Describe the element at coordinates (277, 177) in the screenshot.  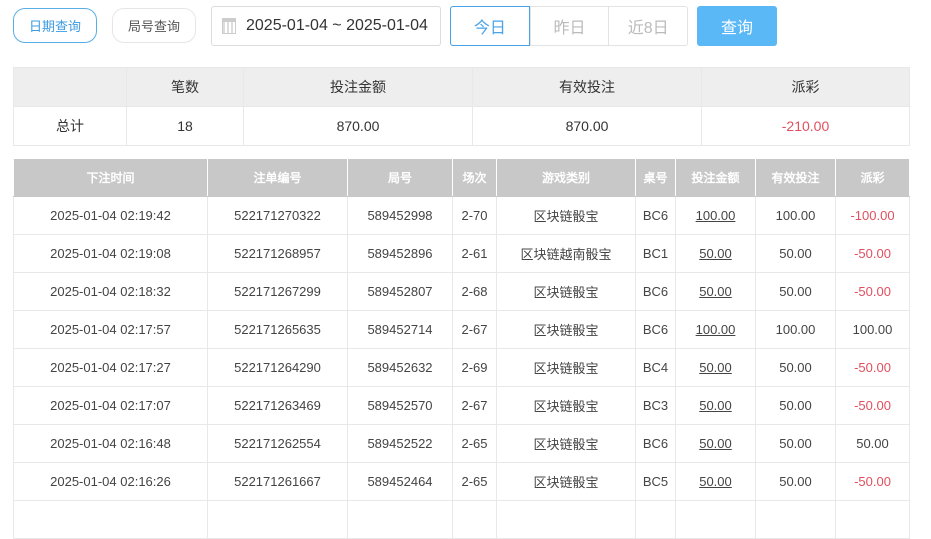
I see `header-order-id: 注单编号` at that location.